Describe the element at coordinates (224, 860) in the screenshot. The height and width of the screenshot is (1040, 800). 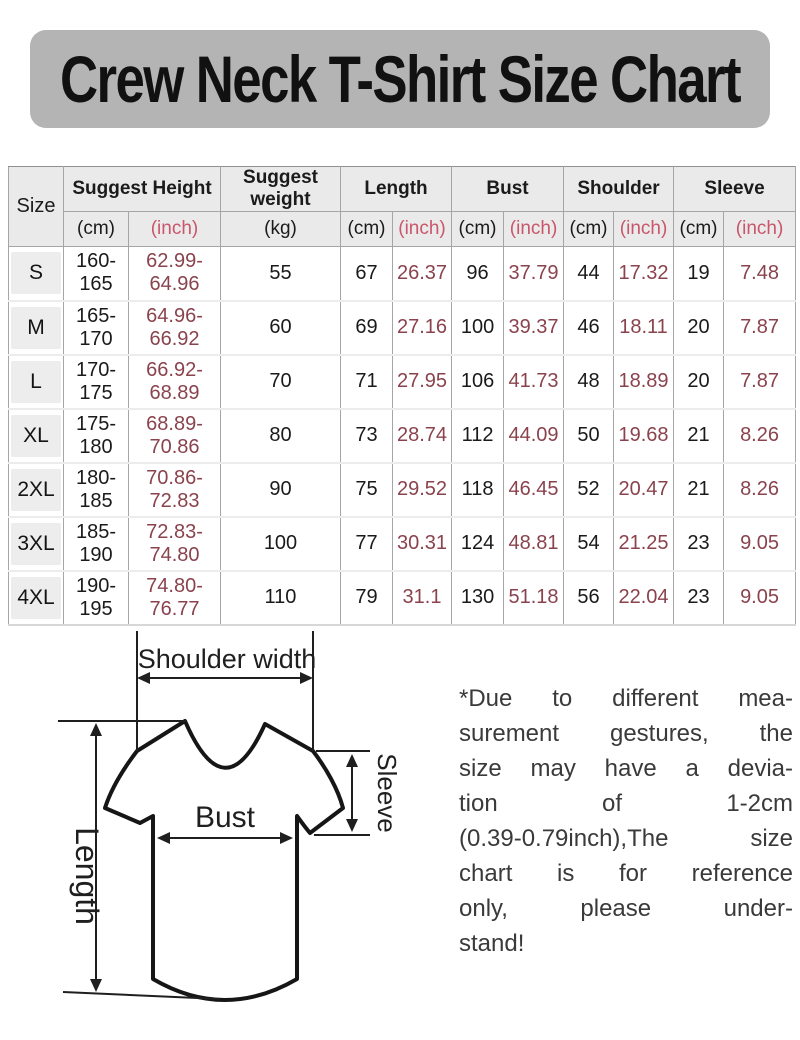
I see `tshirt-outline` at that location.